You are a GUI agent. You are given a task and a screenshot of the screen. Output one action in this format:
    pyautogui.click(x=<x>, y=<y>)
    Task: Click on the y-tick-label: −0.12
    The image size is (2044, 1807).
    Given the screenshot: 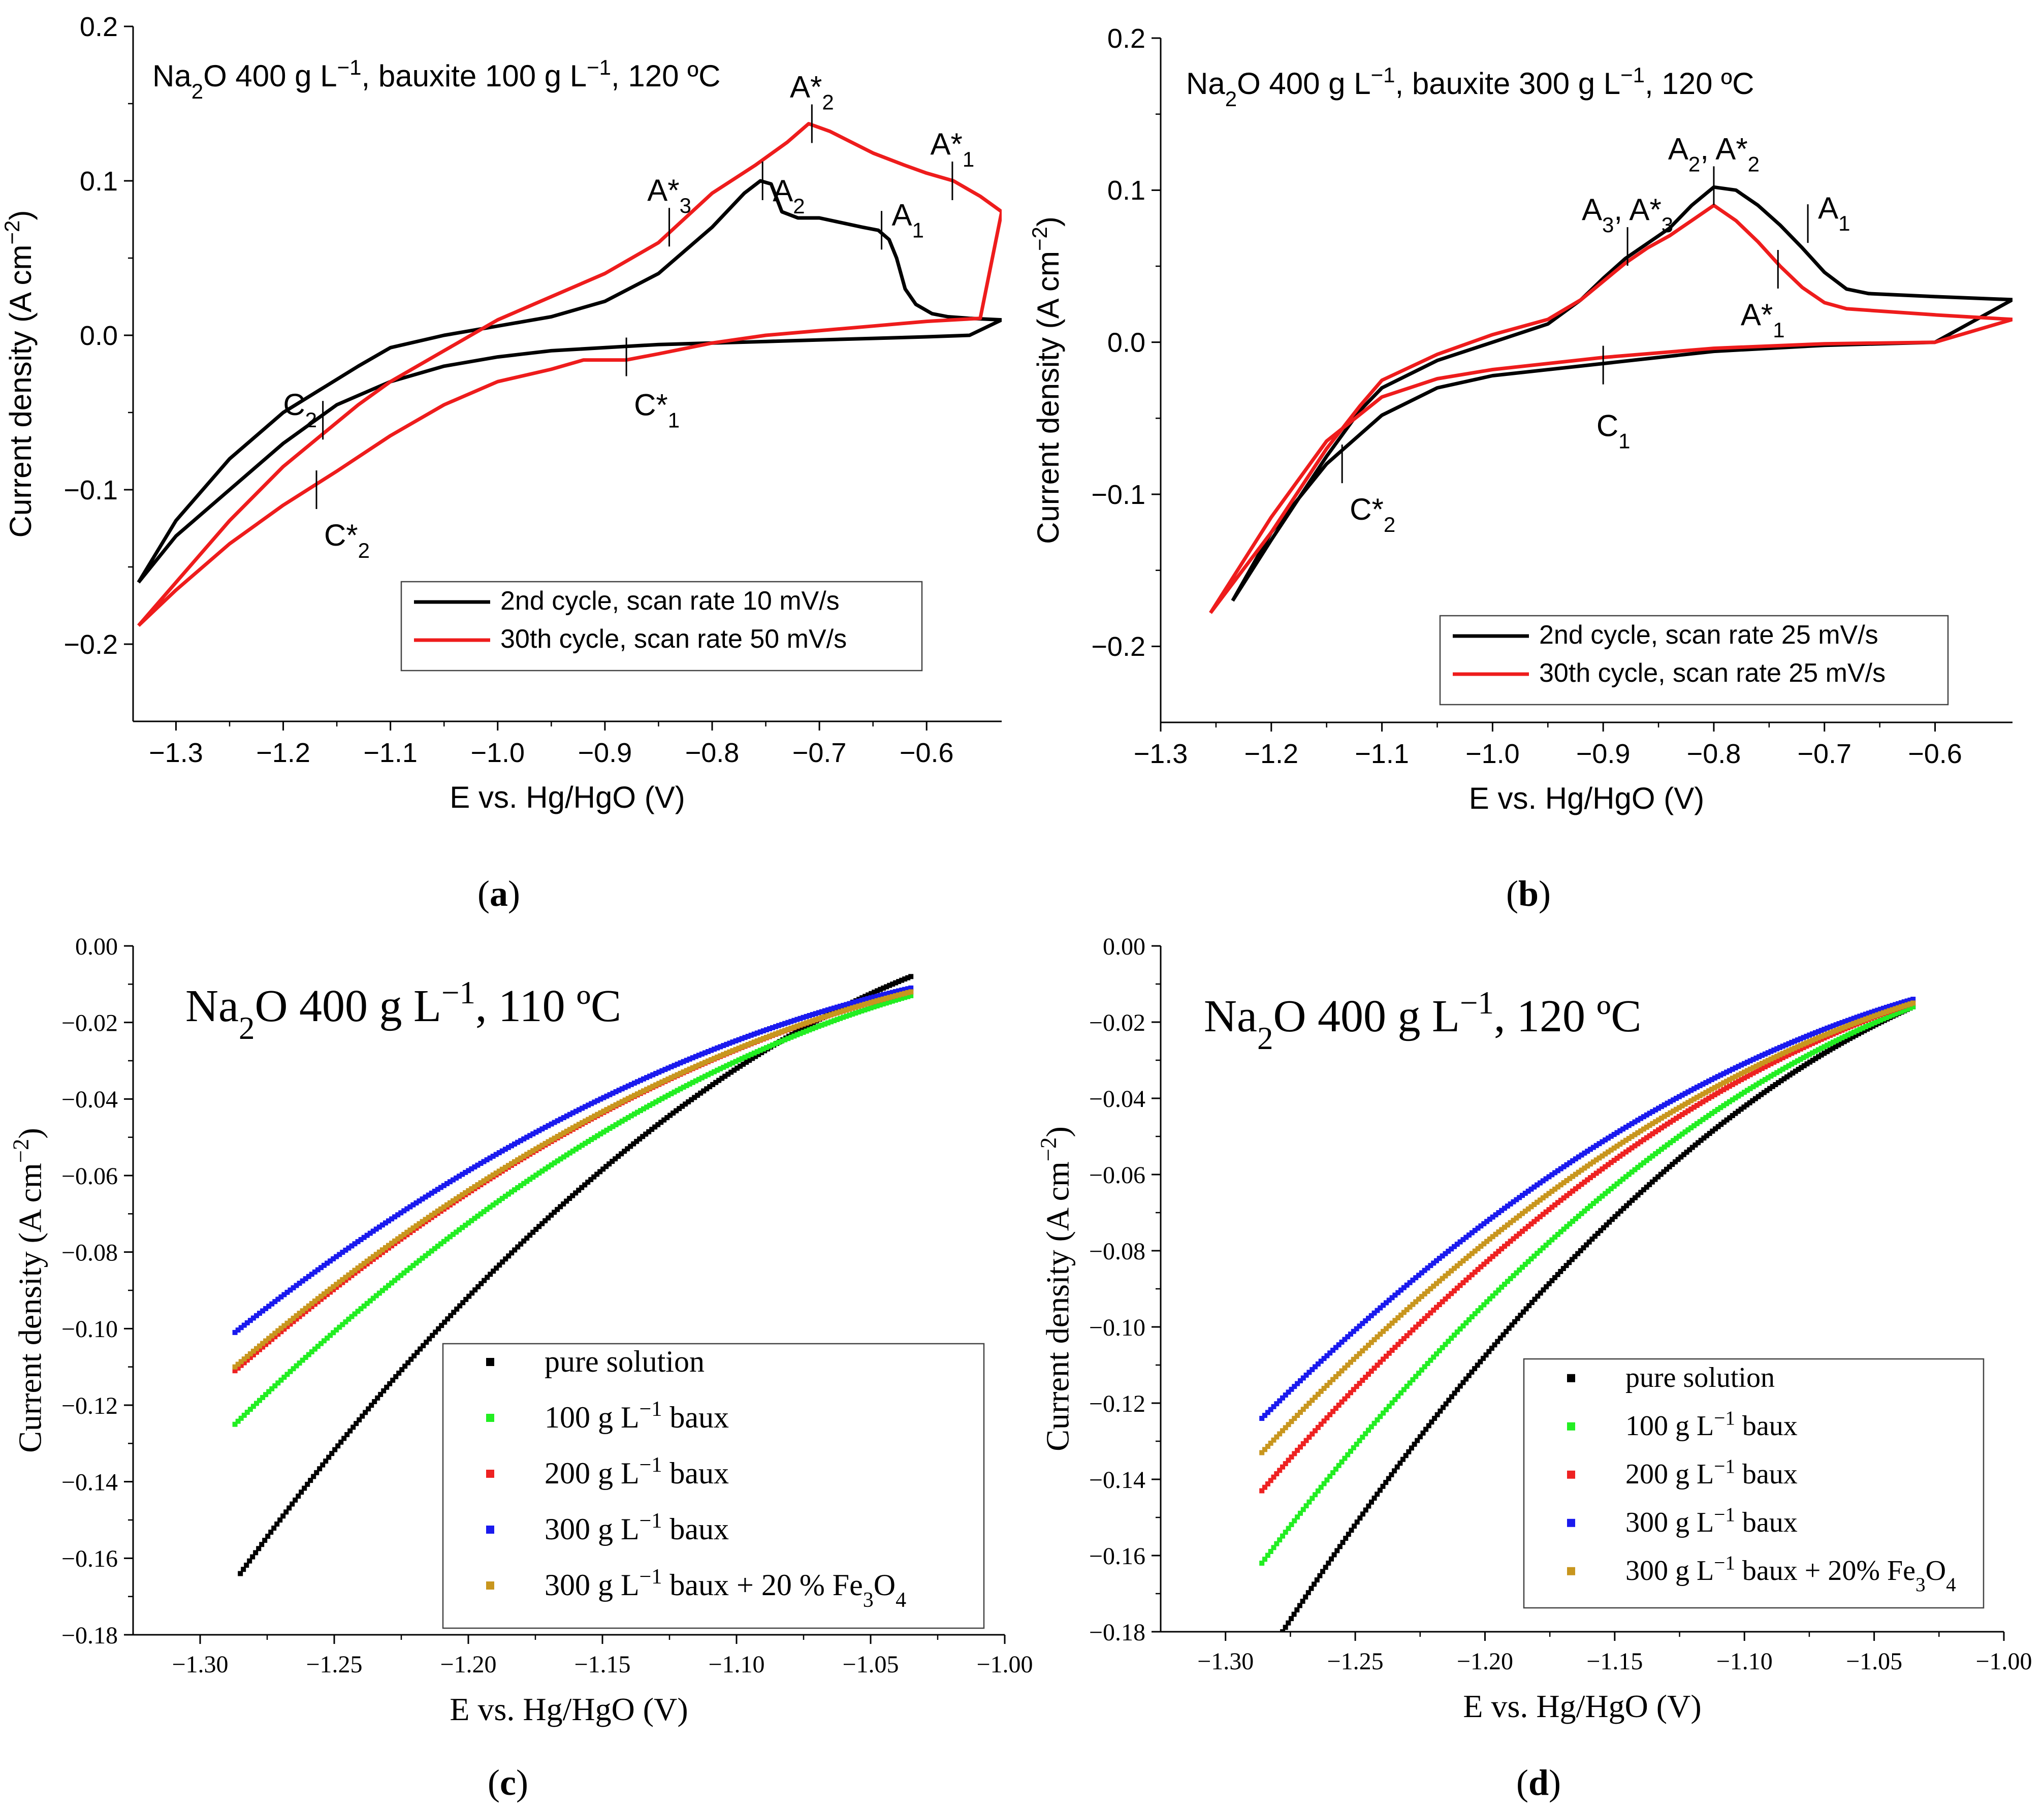 What is the action you would take?
    pyautogui.click(x=1117, y=1403)
    